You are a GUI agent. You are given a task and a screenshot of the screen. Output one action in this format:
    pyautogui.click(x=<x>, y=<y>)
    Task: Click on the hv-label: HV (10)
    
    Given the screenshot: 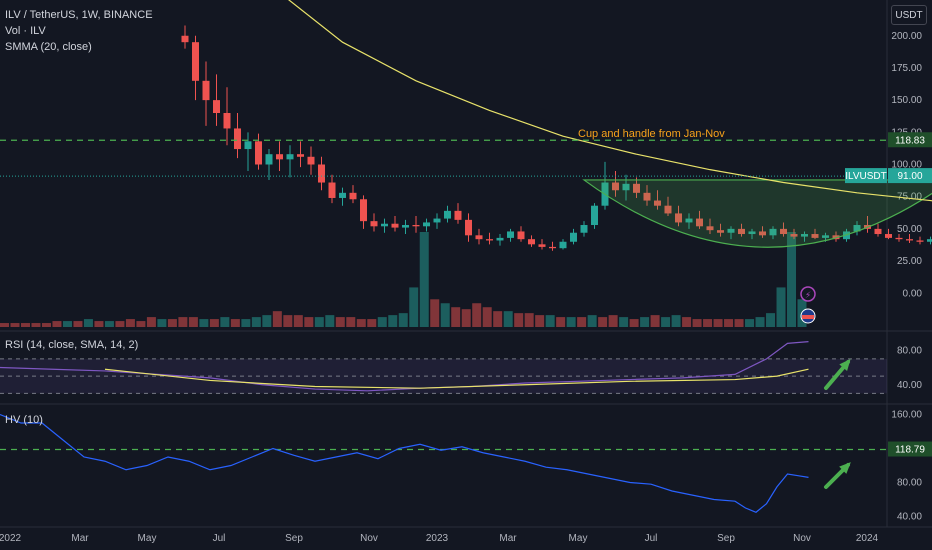 What is the action you would take?
    pyautogui.click(x=24, y=420)
    